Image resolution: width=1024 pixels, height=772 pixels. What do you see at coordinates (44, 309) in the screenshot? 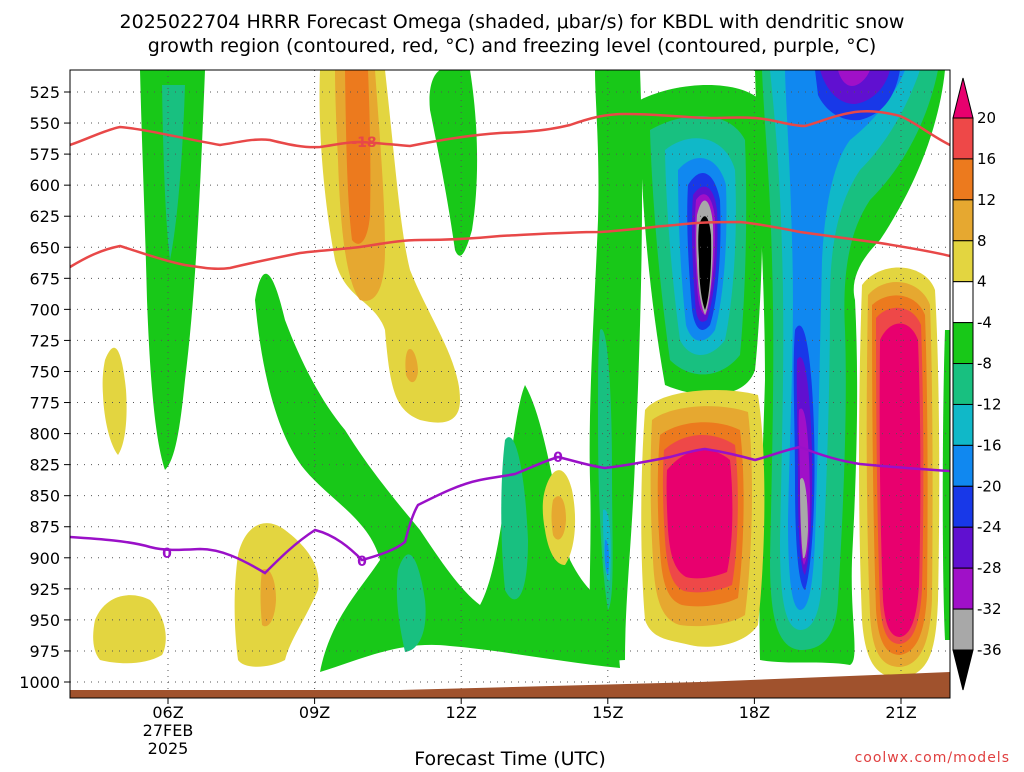
I see `y-tick-label: 700` at bounding box center [44, 309].